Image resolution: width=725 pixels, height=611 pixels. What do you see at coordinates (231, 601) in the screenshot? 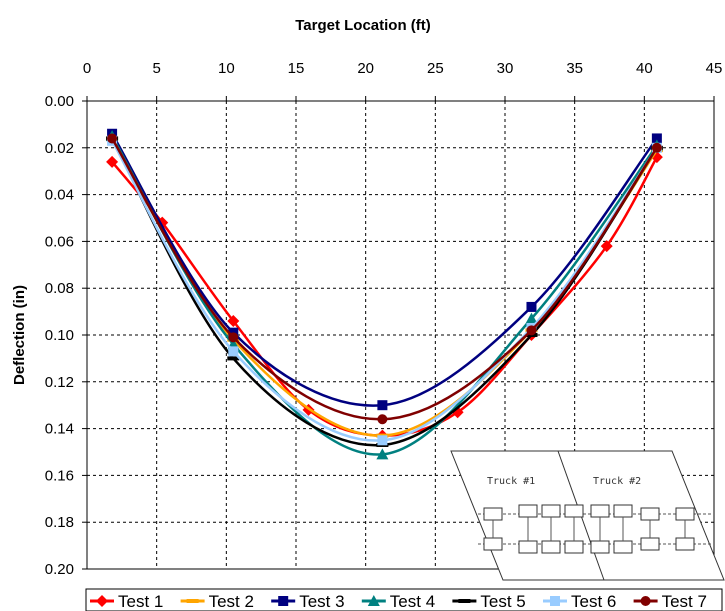
I see `legend-label: Test 2` at bounding box center [231, 601].